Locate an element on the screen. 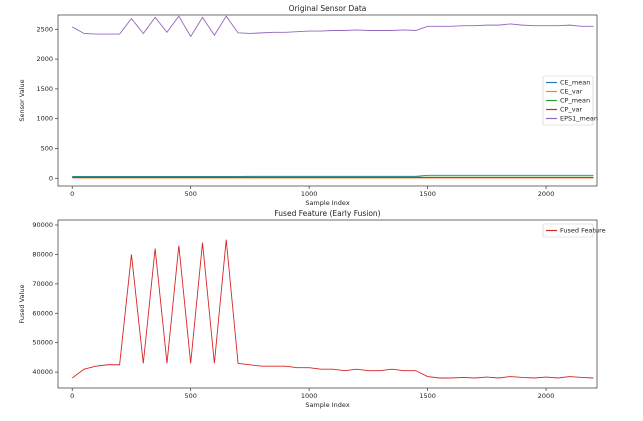 The image size is (643, 421). y-tick-label: 90000 is located at coordinates (42, 225).